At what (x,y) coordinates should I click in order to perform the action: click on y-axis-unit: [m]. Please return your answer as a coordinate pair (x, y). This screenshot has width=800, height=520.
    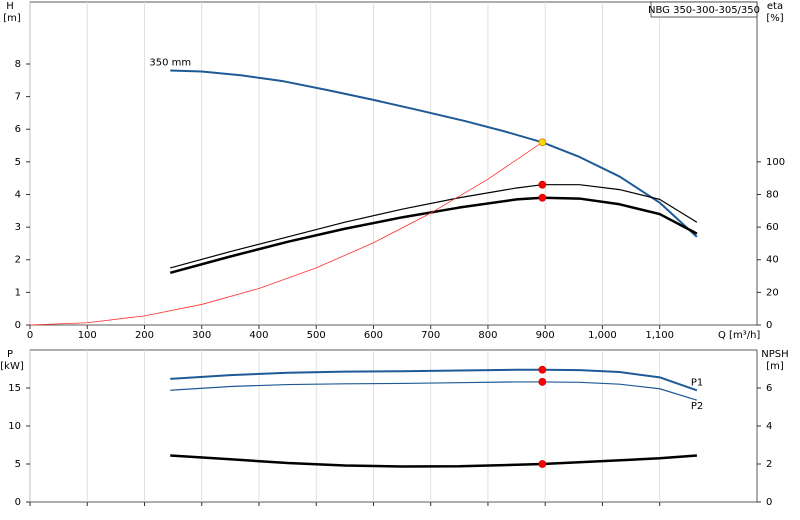
    Looking at the image, I should click on (12, 18).